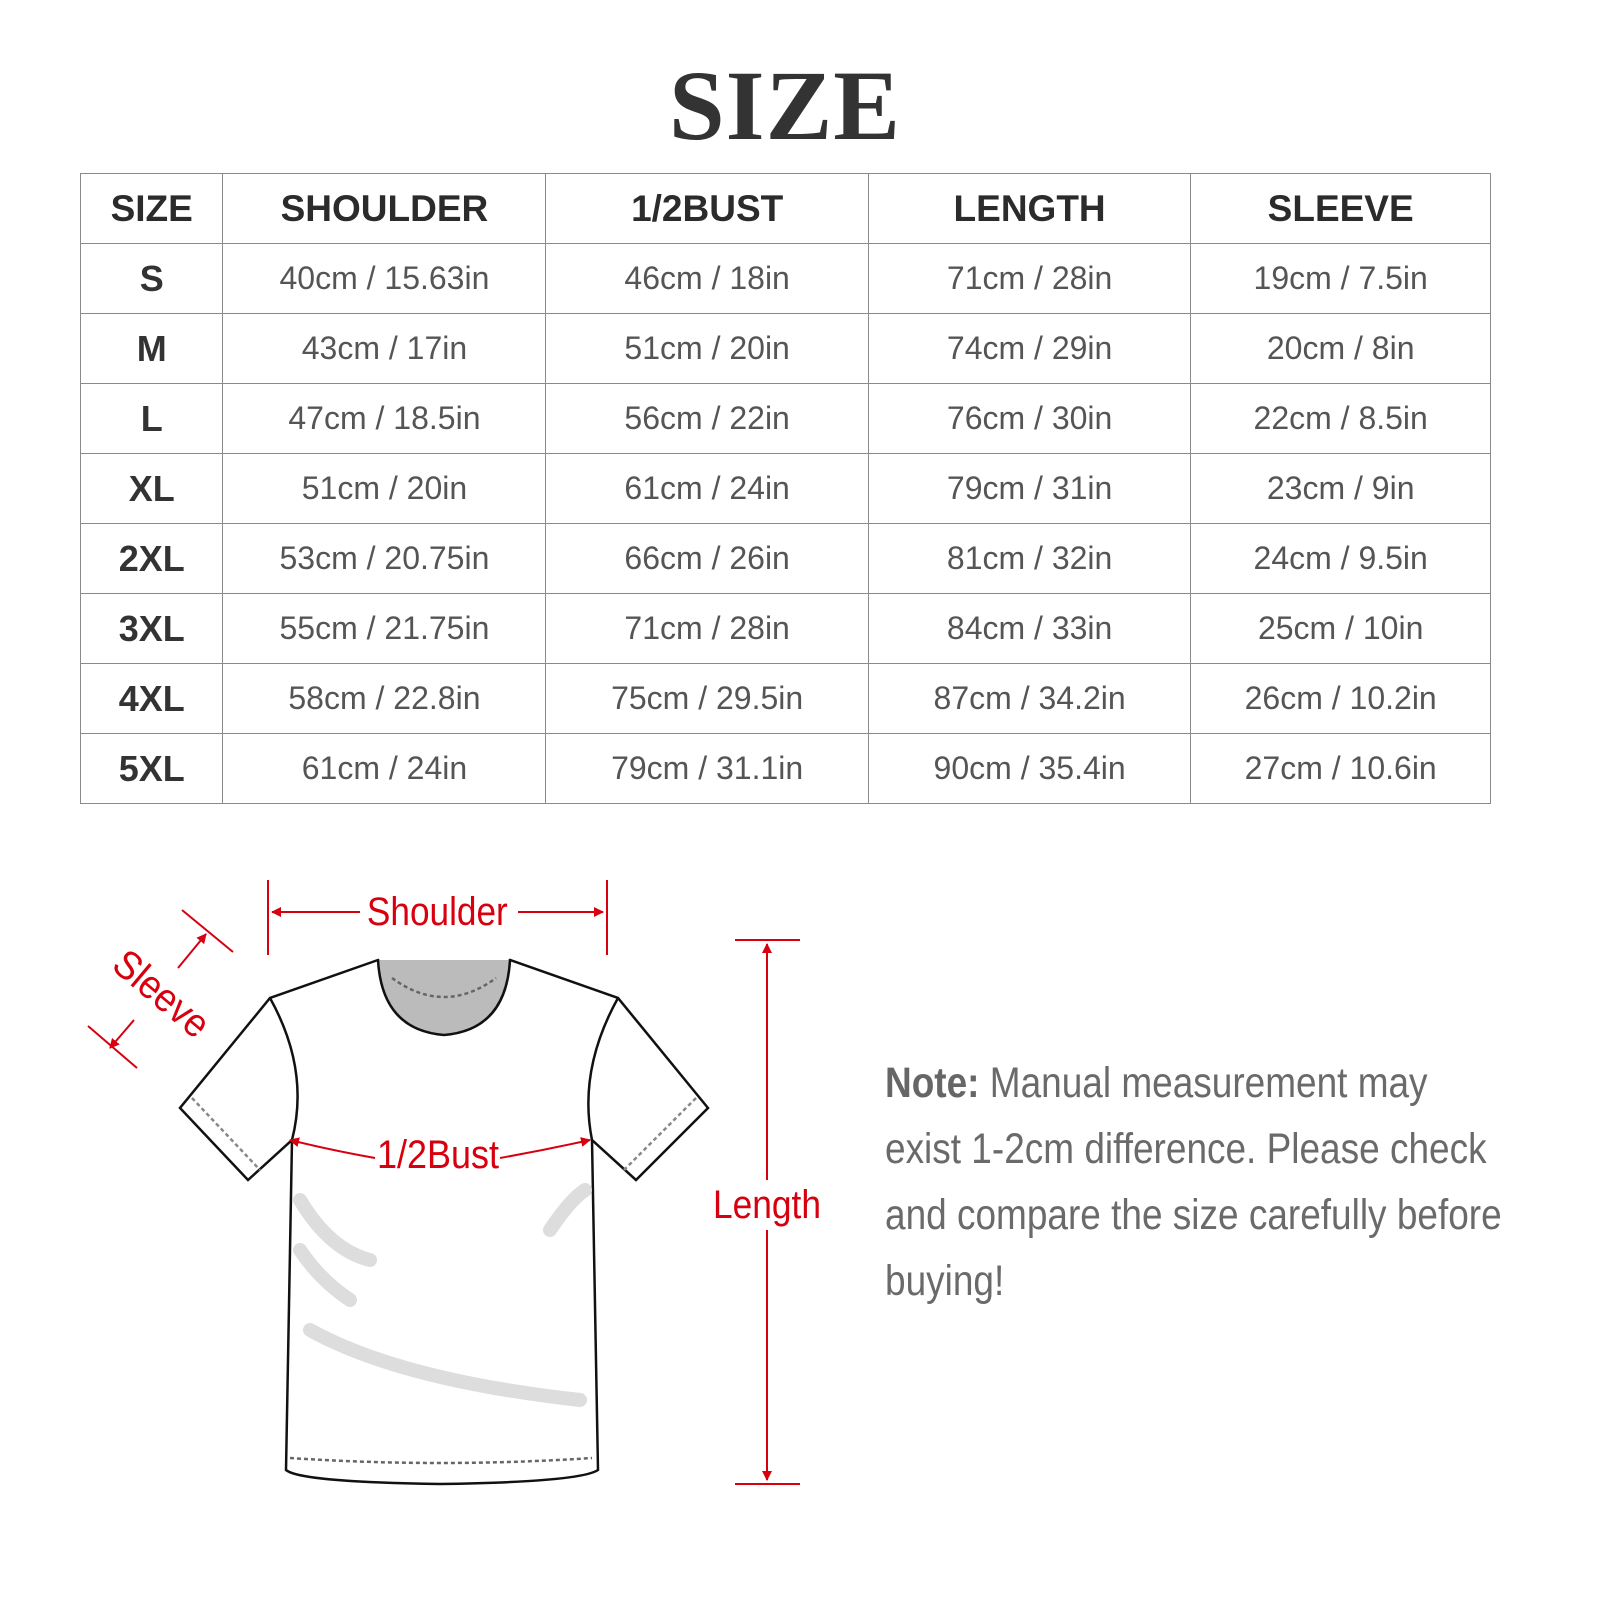 The width and height of the screenshot is (1600, 1600). I want to click on tshirt-icon, so click(444, 1222).